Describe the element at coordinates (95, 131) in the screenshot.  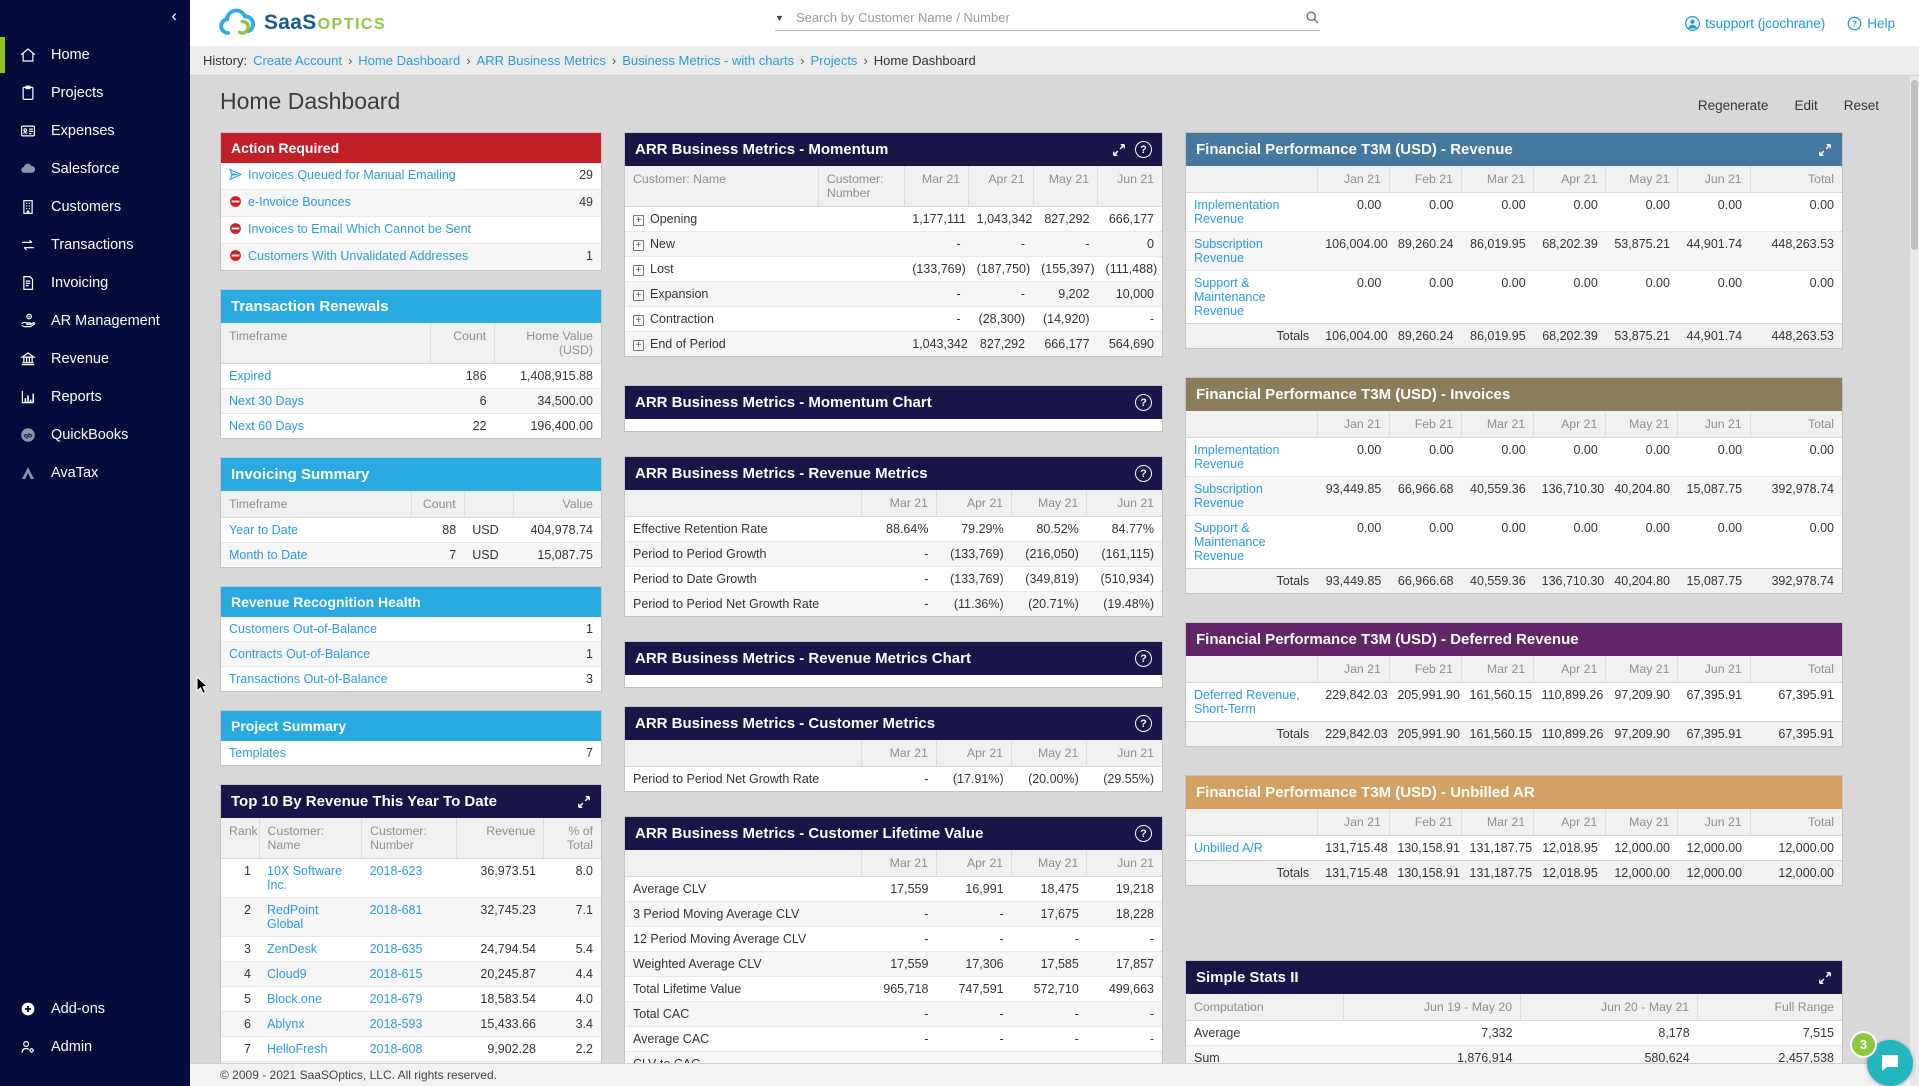
I see `sidebar-item-expenses: Expenses` at that location.